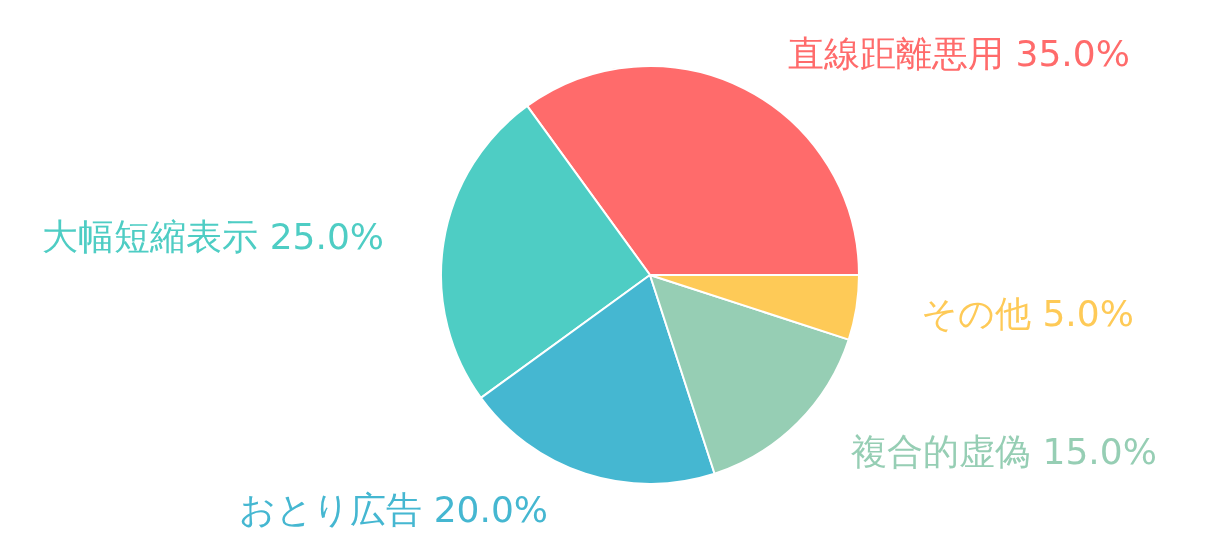 The height and width of the screenshot is (536, 1212). Describe the element at coordinates (959, 53) in the screenshot. I see `slice-label: 直線距離悪用 35.0%` at that location.